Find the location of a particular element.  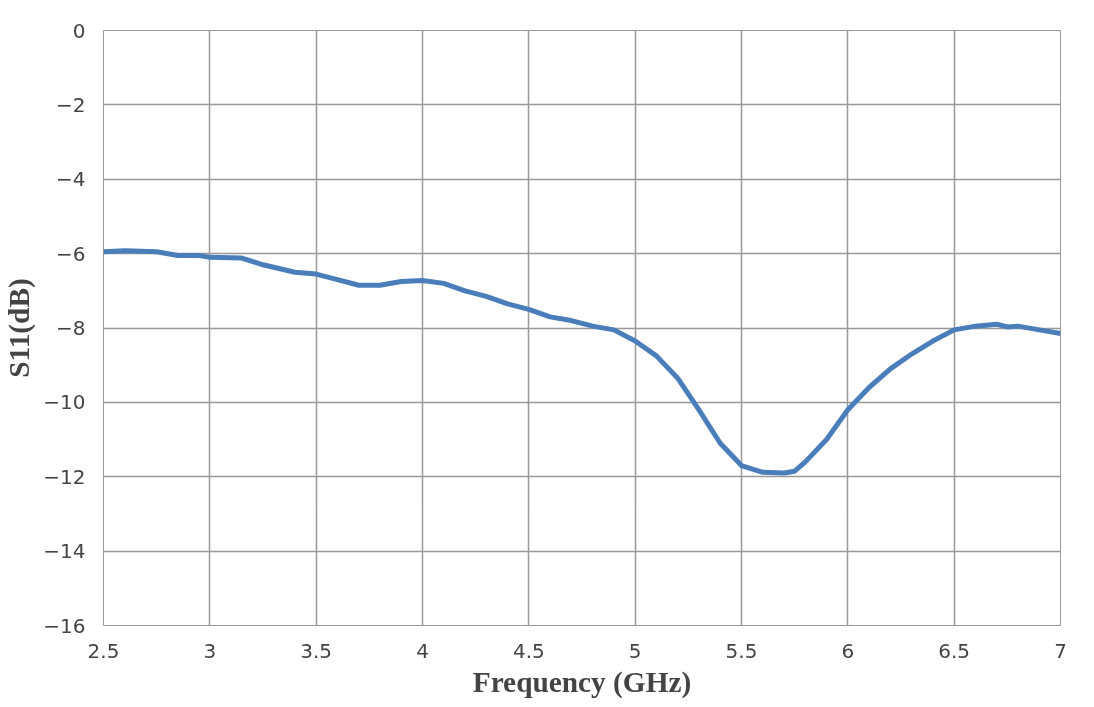

y-tick-label: −6 is located at coordinates (71, 253).